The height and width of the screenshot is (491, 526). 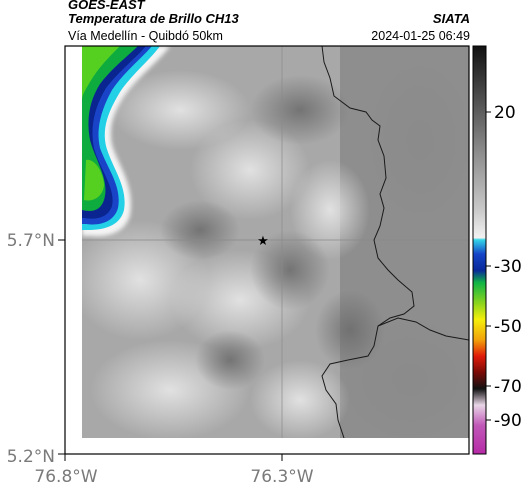 What do you see at coordinates (508, 327) in the screenshot?
I see `colorbar-tick-label: -50` at bounding box center [508, 327].